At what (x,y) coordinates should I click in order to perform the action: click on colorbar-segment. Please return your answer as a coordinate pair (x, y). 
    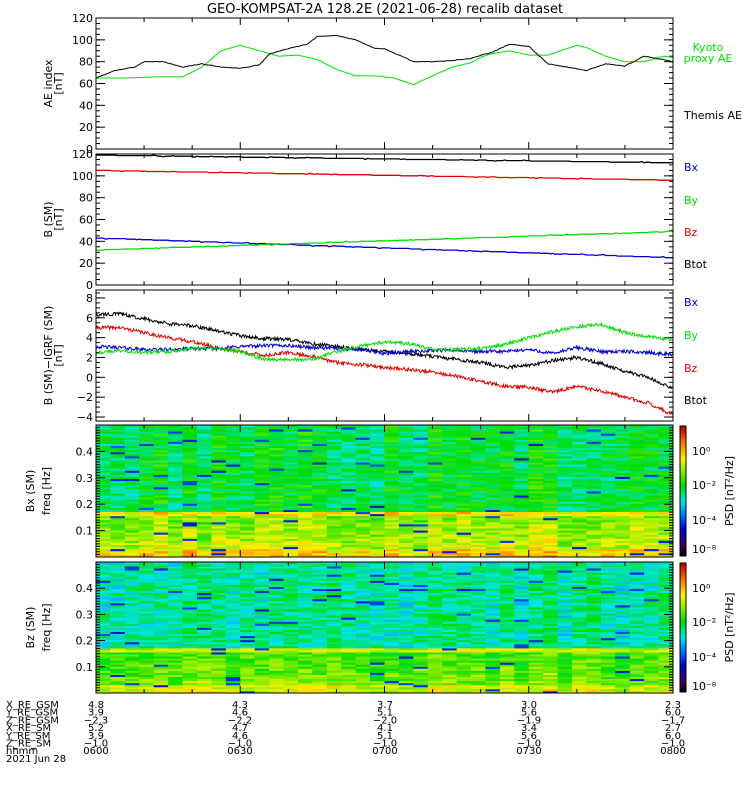
    Looking at the image, I should click on (683, 494).